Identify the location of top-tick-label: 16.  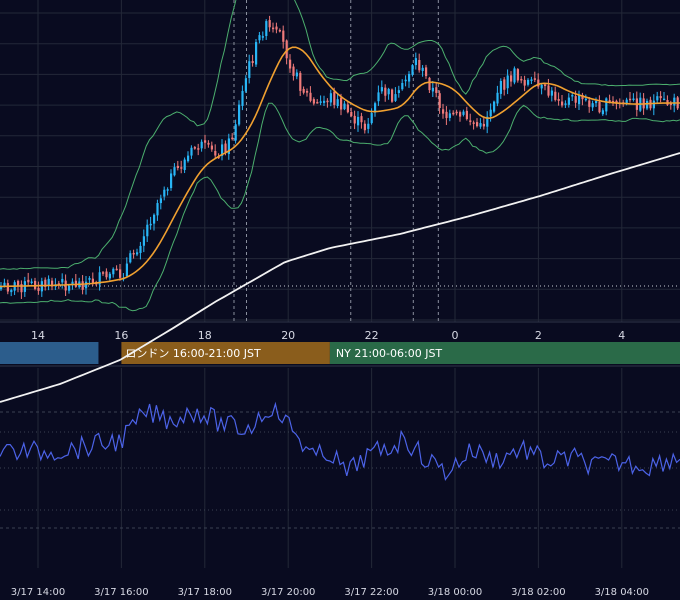
(121, 335).